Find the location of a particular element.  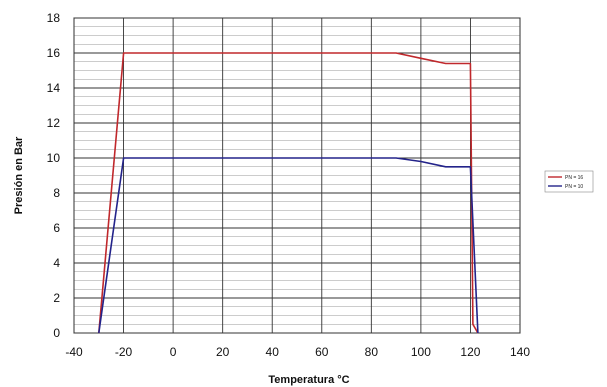

legend-label: PN = 16 is located at coordinates (574, 178).